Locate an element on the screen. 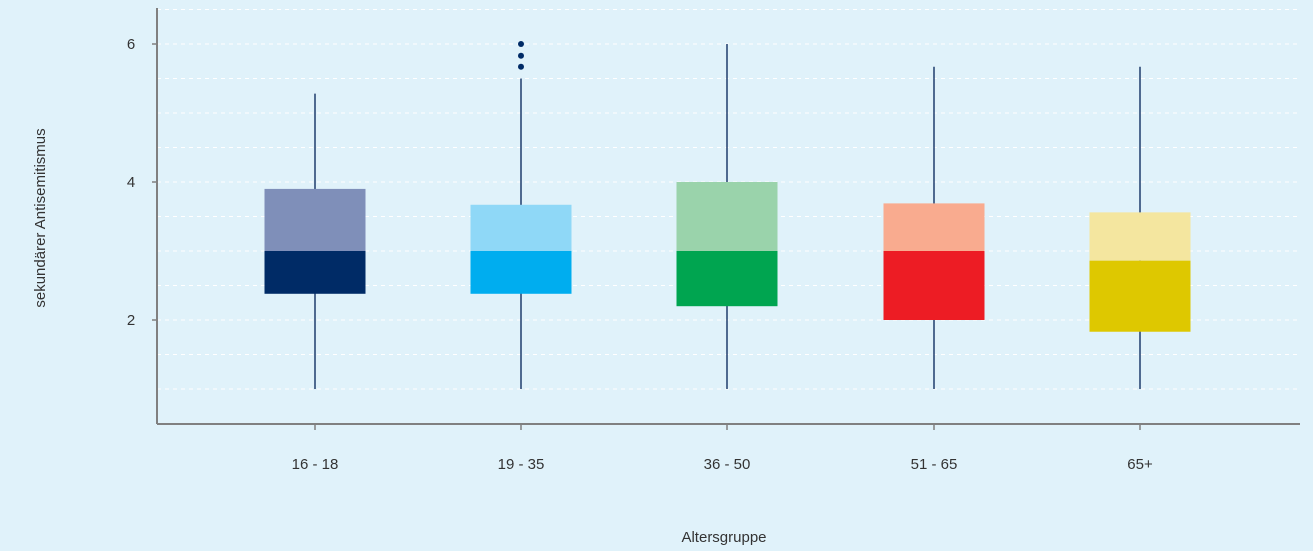 This screenshot has width=1313, height=551. y-tick-label: 2 is located at coordinates (131, 320).